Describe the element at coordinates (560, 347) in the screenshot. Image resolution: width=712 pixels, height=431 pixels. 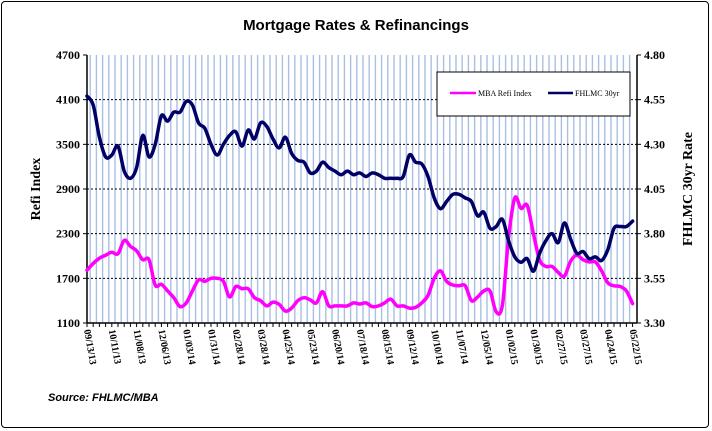
I see `x-tick-label: 02/27/15` at that location.